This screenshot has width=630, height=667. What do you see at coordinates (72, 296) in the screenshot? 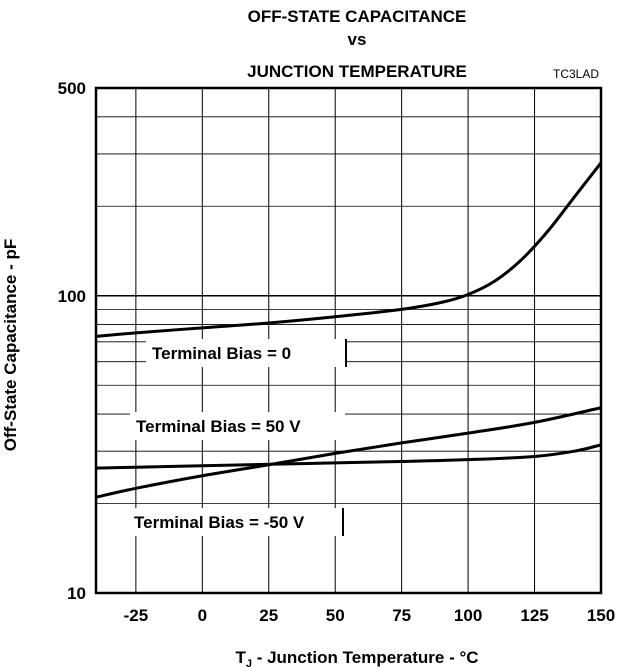
I see `y-tick-label: 100` at bounding box center [72, 296].